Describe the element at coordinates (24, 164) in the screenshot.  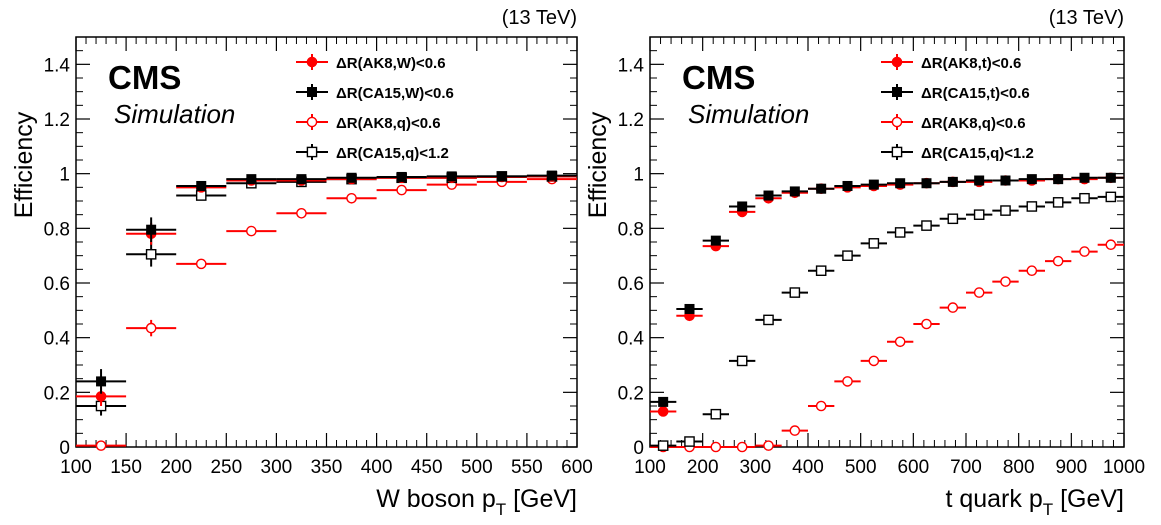
I see `y-axis-title: Efficiency` at that location.